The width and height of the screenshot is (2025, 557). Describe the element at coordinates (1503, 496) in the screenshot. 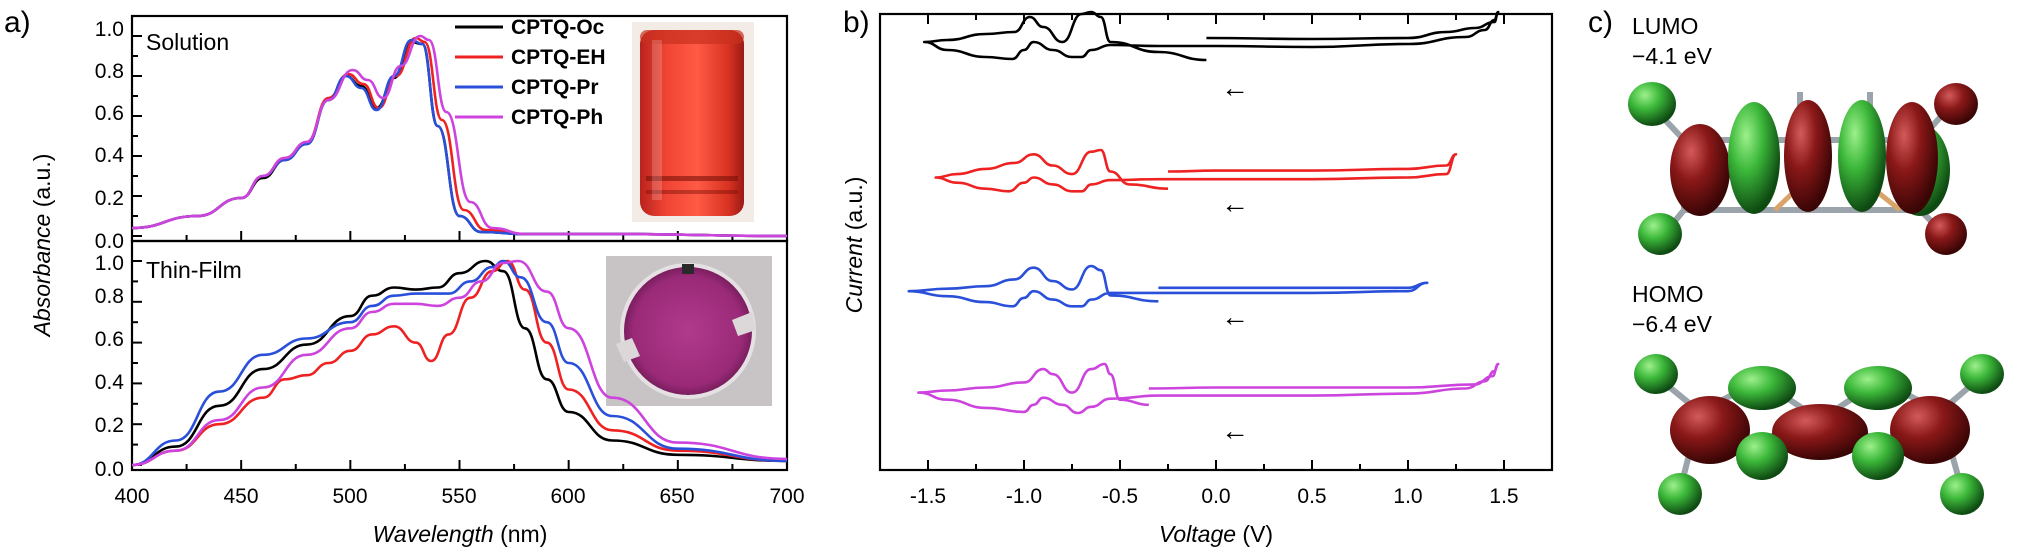

I see `x-tick-label: 1.5` at that location.